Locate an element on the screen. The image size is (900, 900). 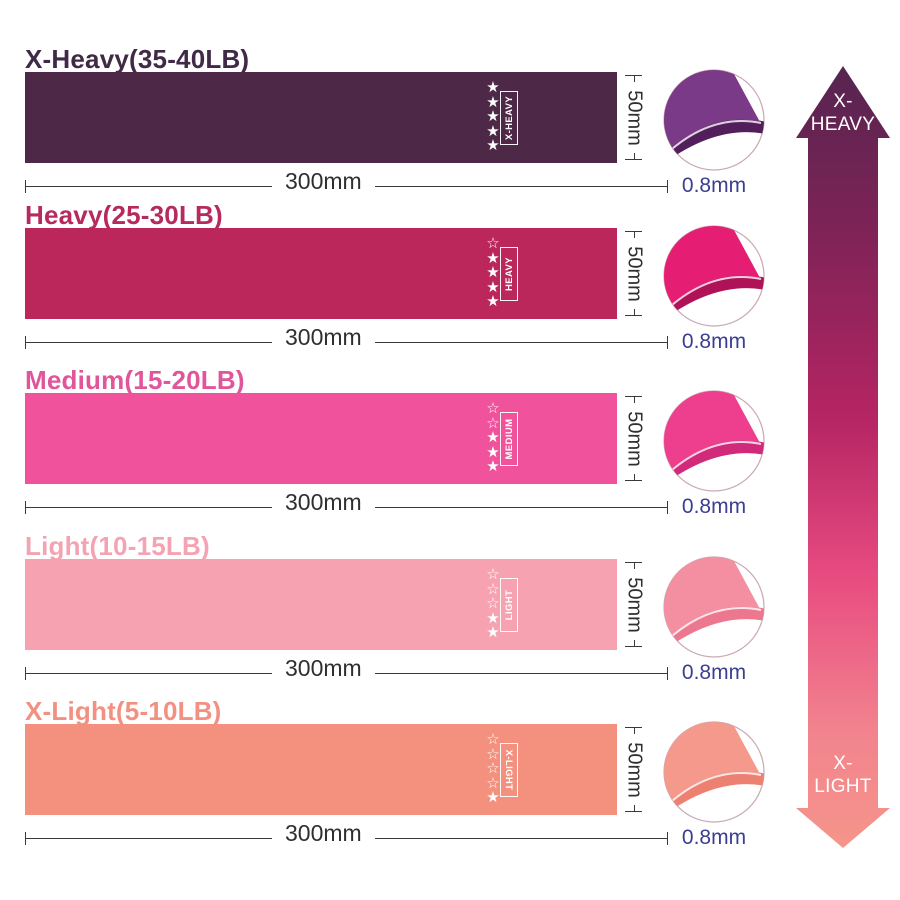
band-swatch: ☆ ☆ ★ ★ ★ MEDIUM is located at coordinates (321, 438).